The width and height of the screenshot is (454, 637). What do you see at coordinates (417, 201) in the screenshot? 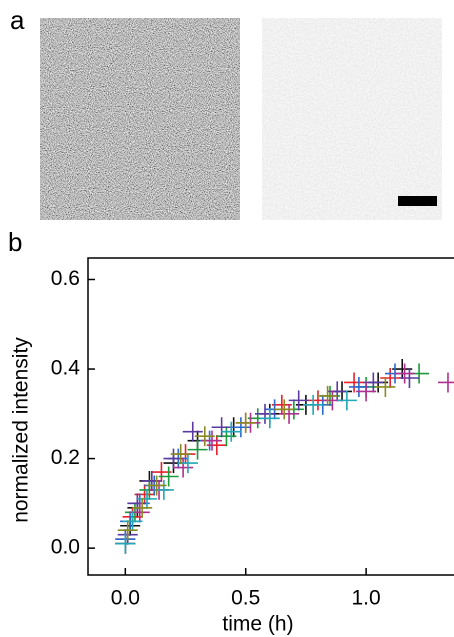
I see `scale-bar` at bounding box center [417, 201].